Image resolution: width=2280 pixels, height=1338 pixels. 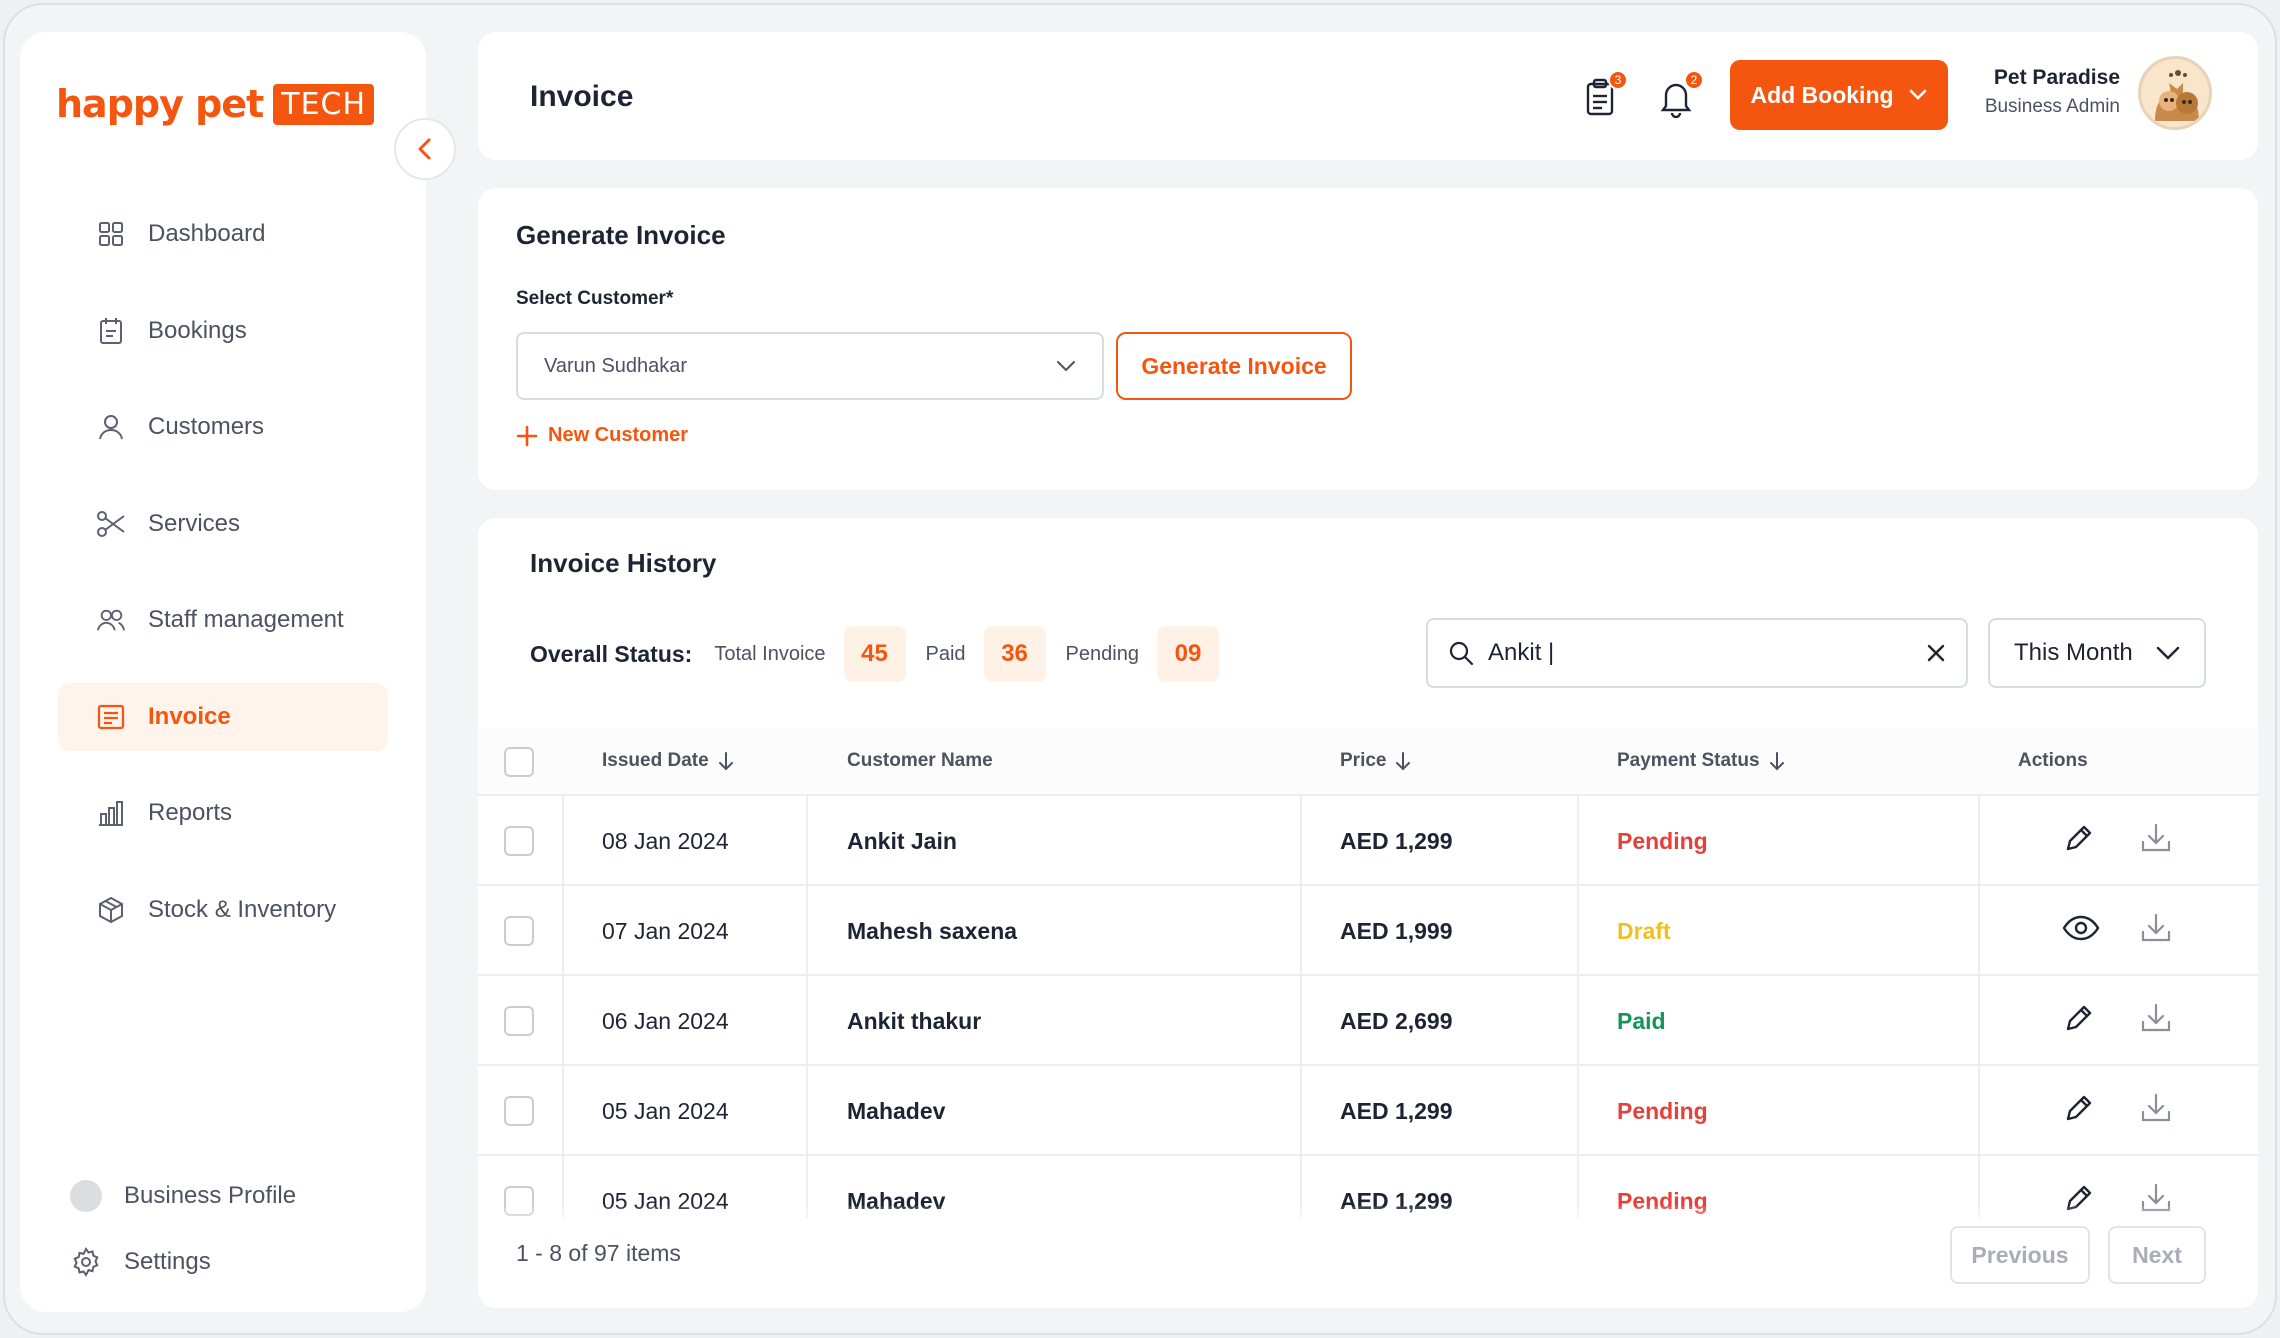 What do you see at coordinates (2020, 1255) in the screenshot?
I see `previous-button: Previous` at bounding box center [2020, 1255].